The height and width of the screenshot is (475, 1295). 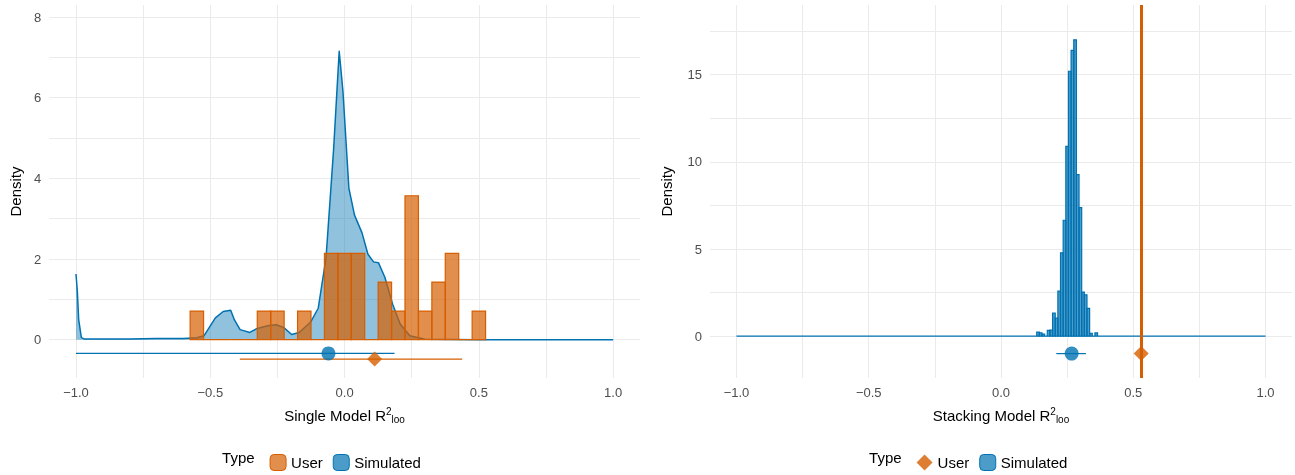 I want to click on y-tick-label: 4, so click(x=37, y=178).